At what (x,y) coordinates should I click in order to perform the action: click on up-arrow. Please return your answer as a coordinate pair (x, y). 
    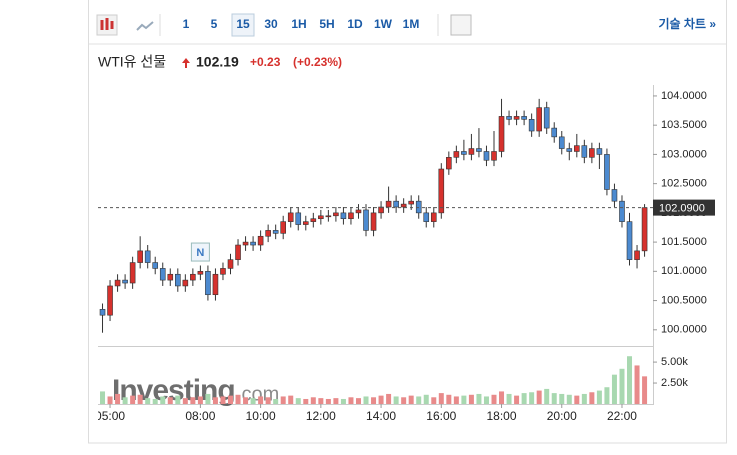
    Looking at the image, I should click on (186, 63).